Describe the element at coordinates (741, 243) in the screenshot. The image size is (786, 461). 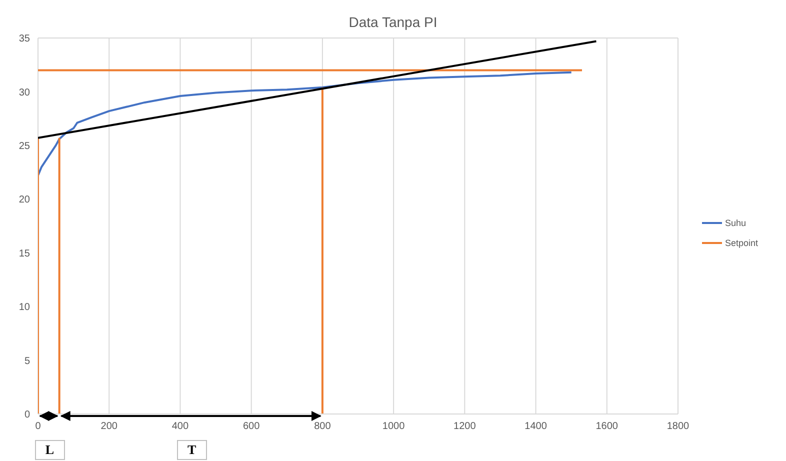
I see `legend-label: Setpoint` at that location.